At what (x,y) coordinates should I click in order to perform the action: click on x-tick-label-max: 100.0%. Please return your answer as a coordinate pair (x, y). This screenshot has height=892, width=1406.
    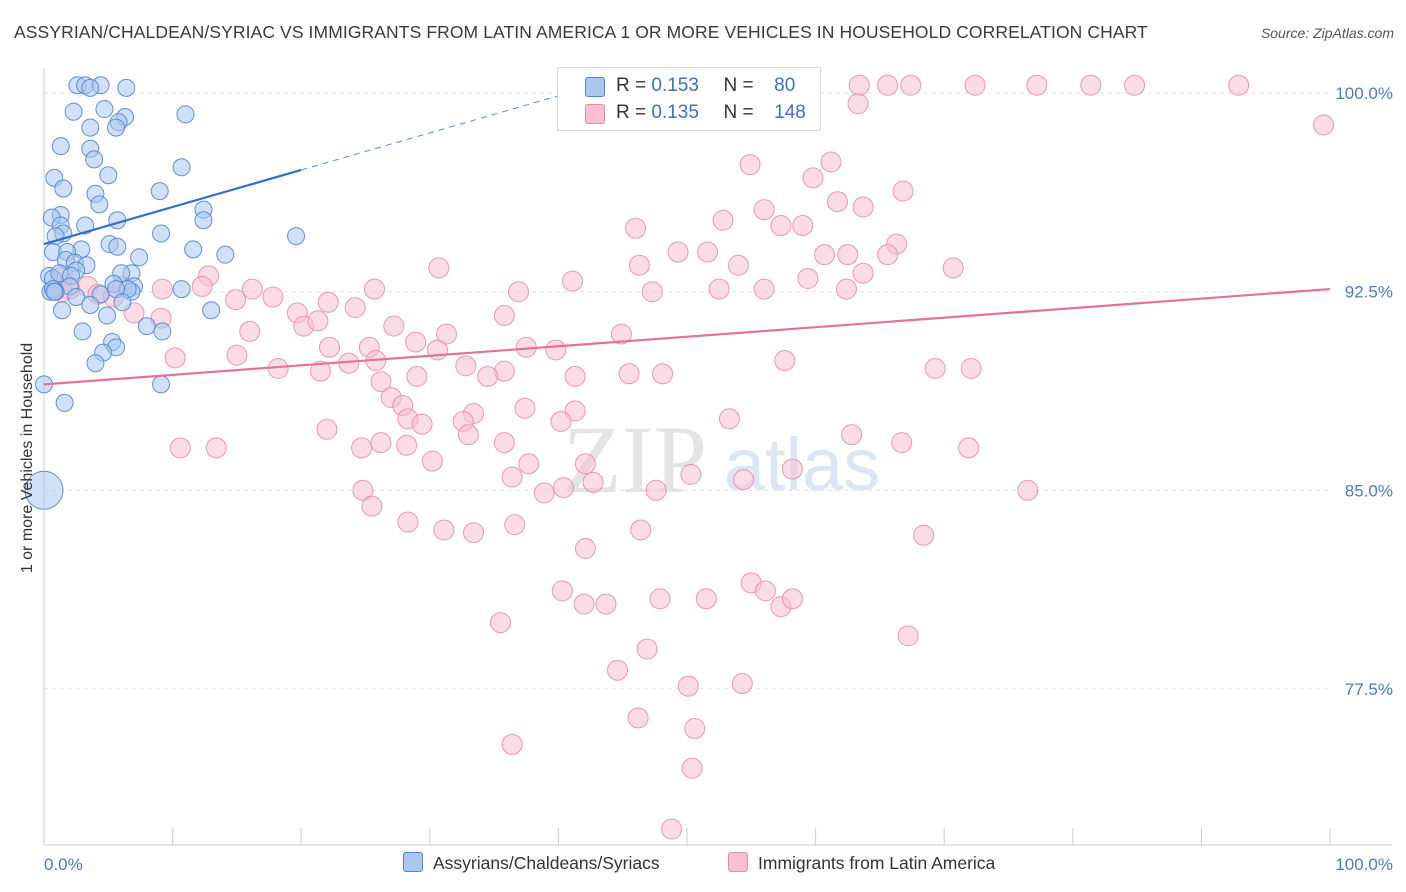
    Looking at the image, I should click on (1364, 864).